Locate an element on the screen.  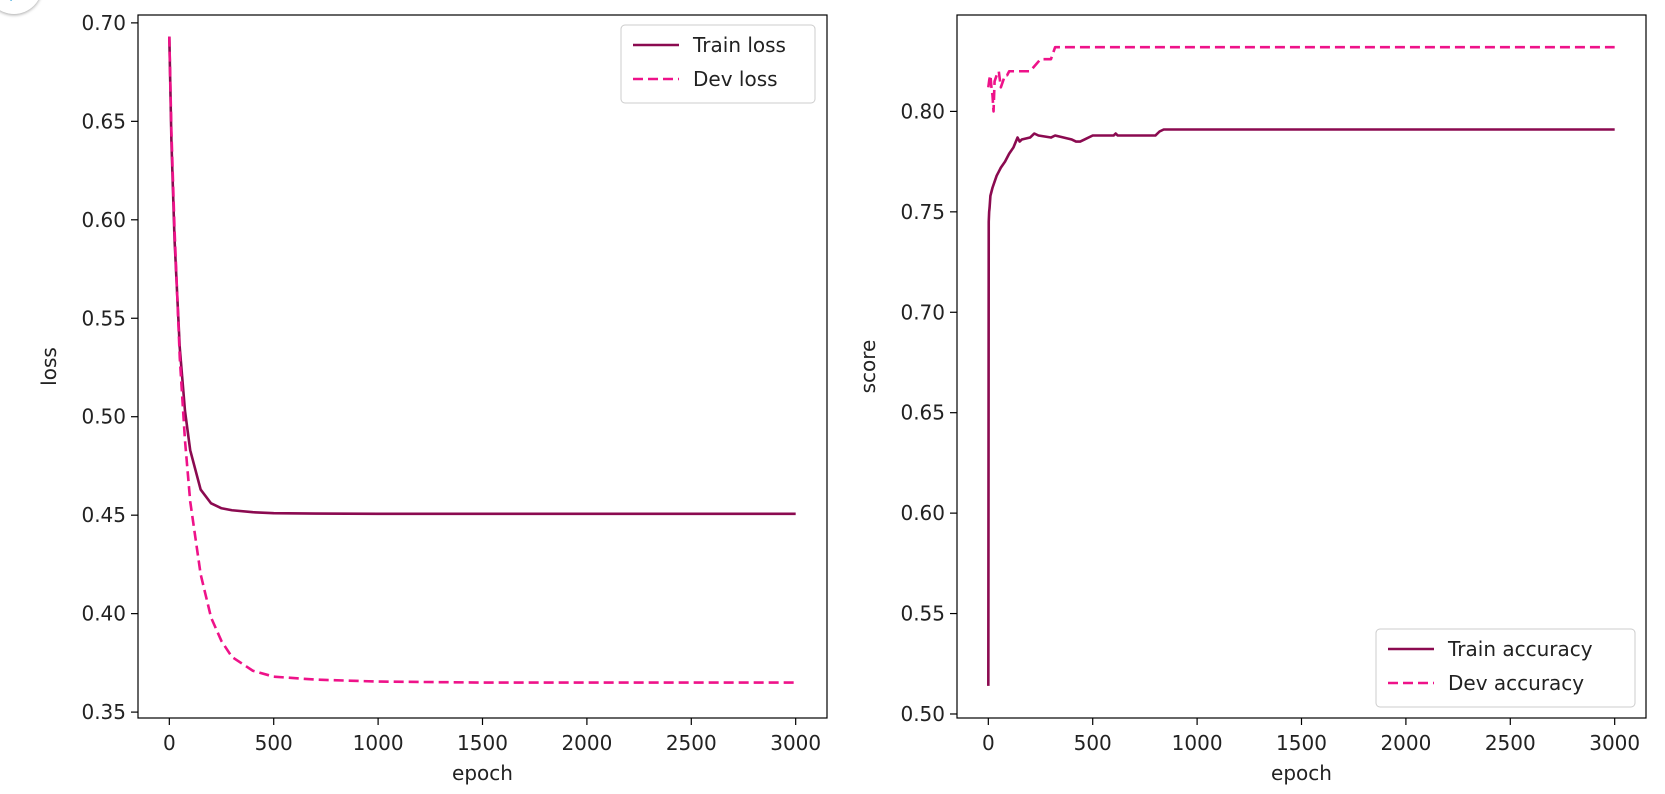
score-x-tick-label: 1000 is located at coordinates (1197, 743).